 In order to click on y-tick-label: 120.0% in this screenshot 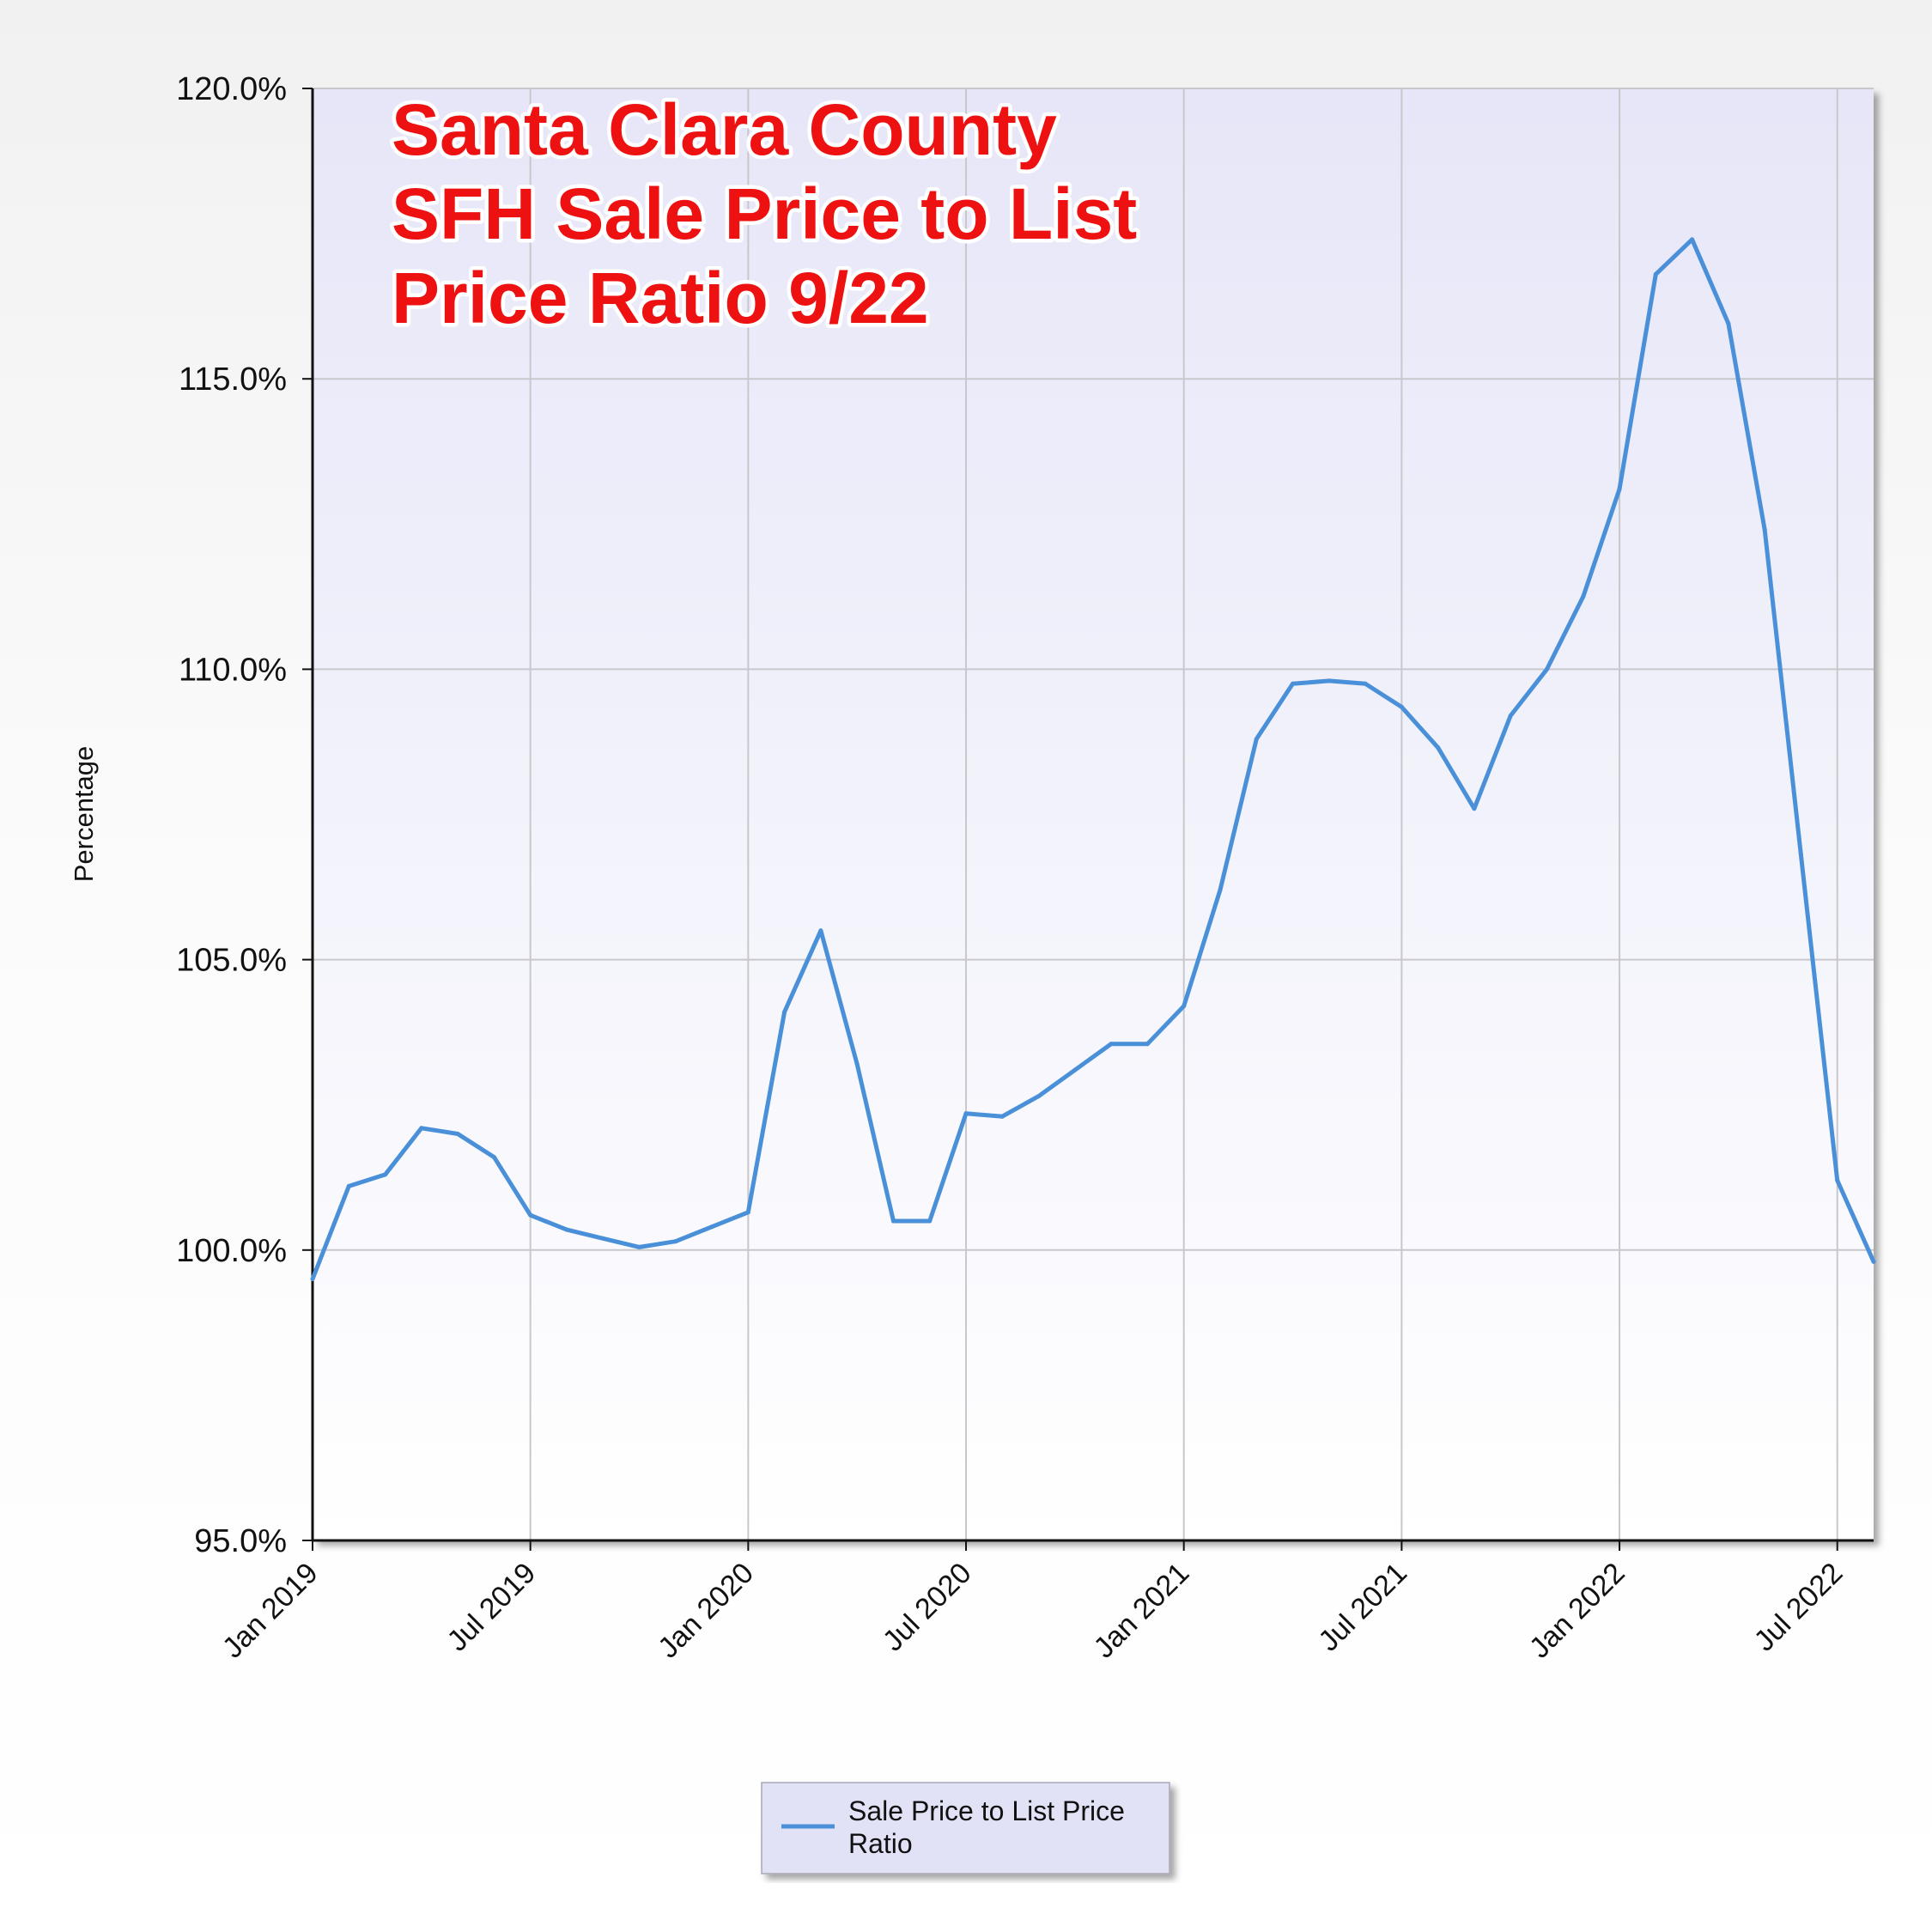, I will do `click(231, 89)`.